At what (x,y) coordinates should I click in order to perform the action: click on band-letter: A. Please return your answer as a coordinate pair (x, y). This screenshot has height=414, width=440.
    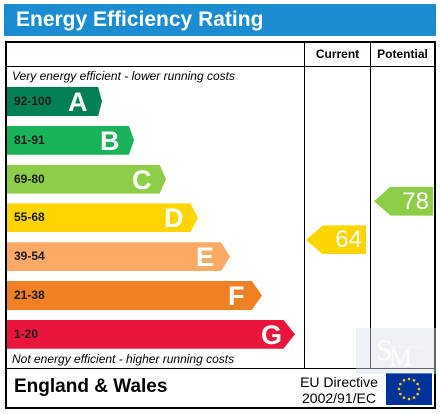
    Looking at the image, I should click on (78, 102).